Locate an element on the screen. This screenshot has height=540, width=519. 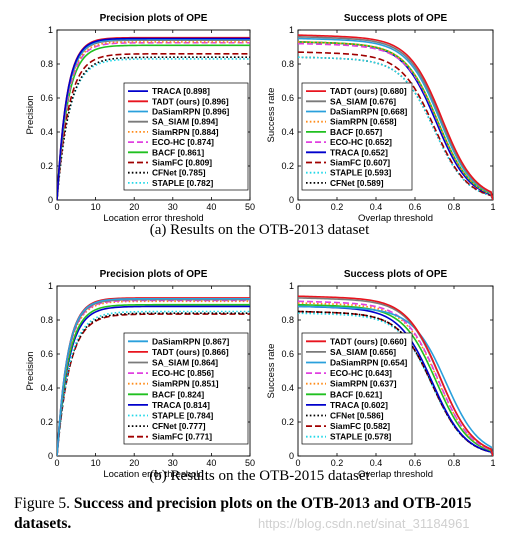
legend-entry: TADT (ours) [0.660] is located at coordinates (368, 341).